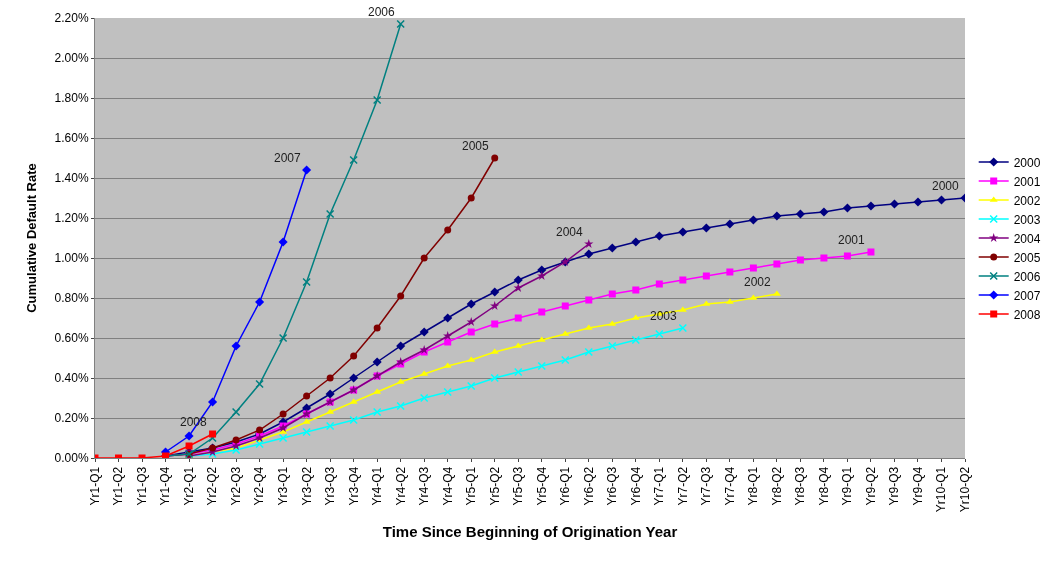  I want to click on y-tick-label: 0.60%, so click(71, 338).